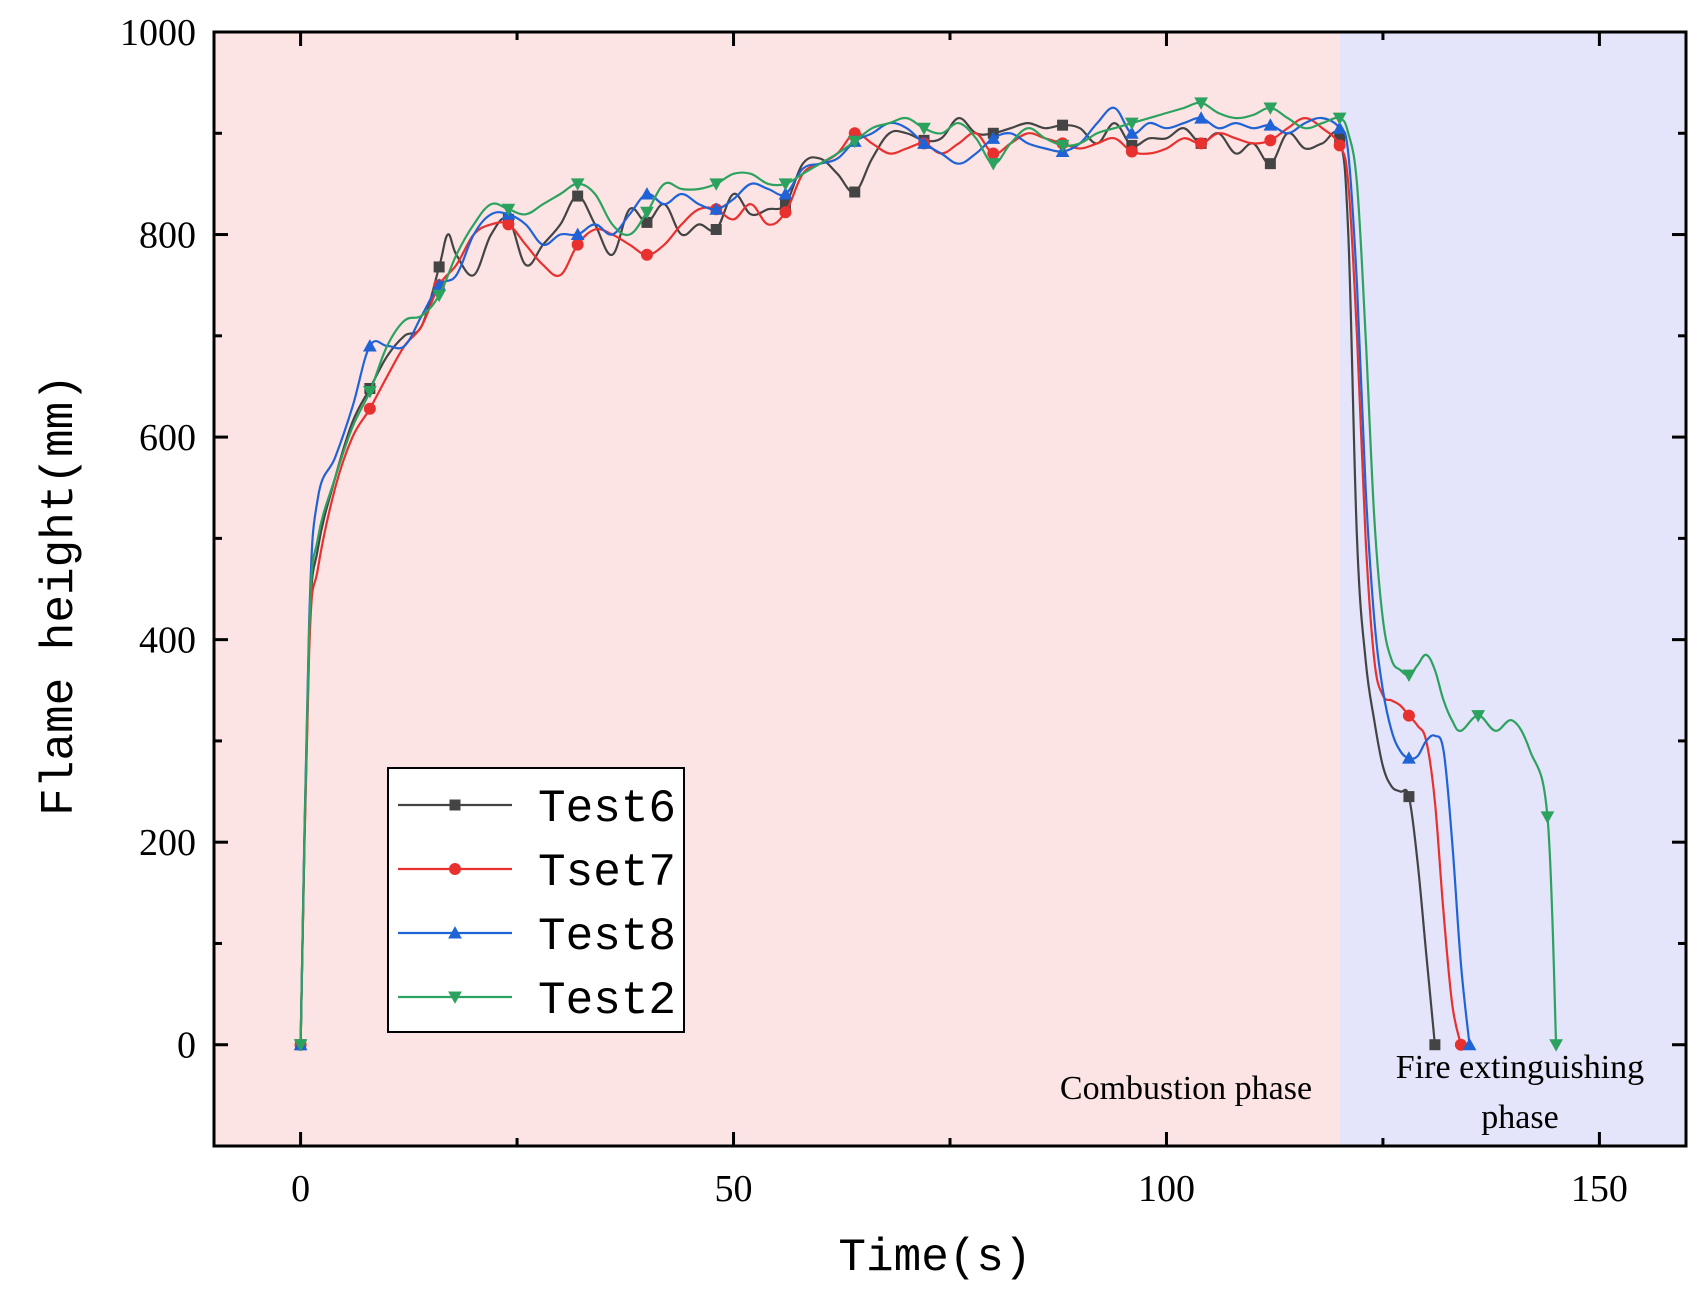 The width and height of the screenshot is (1700, 1295). What do you see at coordinates (607, 809) in the screenshot?
I see `legend-label-Test6: Test6` at bounding box center [607, 809].